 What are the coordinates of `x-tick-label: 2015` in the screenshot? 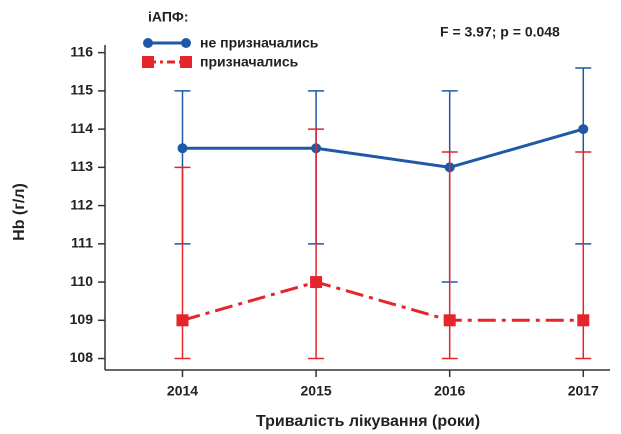 It's located at (316, 391).